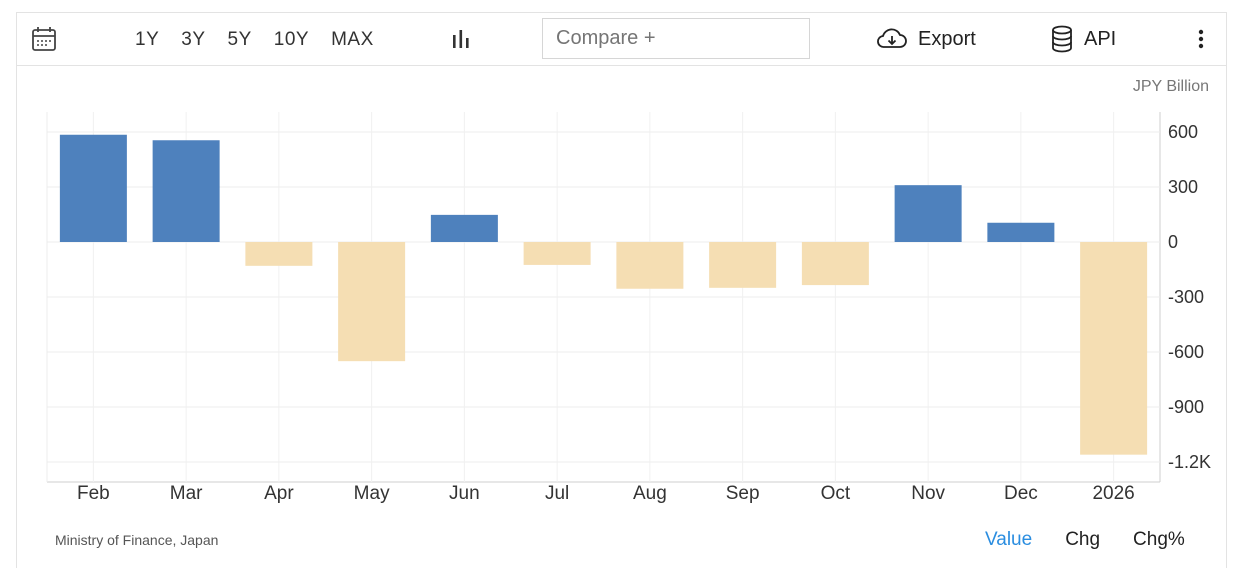  I want to click on x-tick-label: Jun, so click(464, 493).